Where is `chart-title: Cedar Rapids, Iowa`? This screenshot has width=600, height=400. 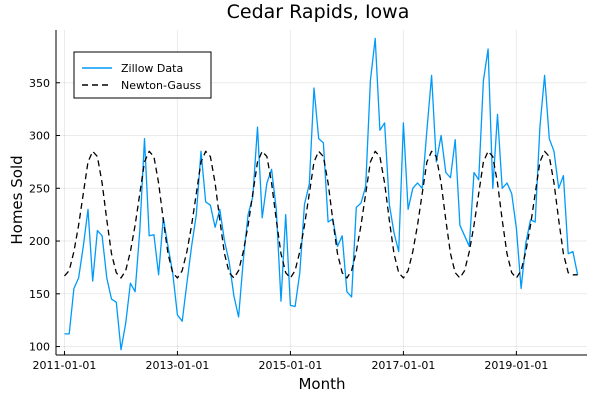
chart-title: Cedar Rapids, Iowa is located at coordinates (318, 12).